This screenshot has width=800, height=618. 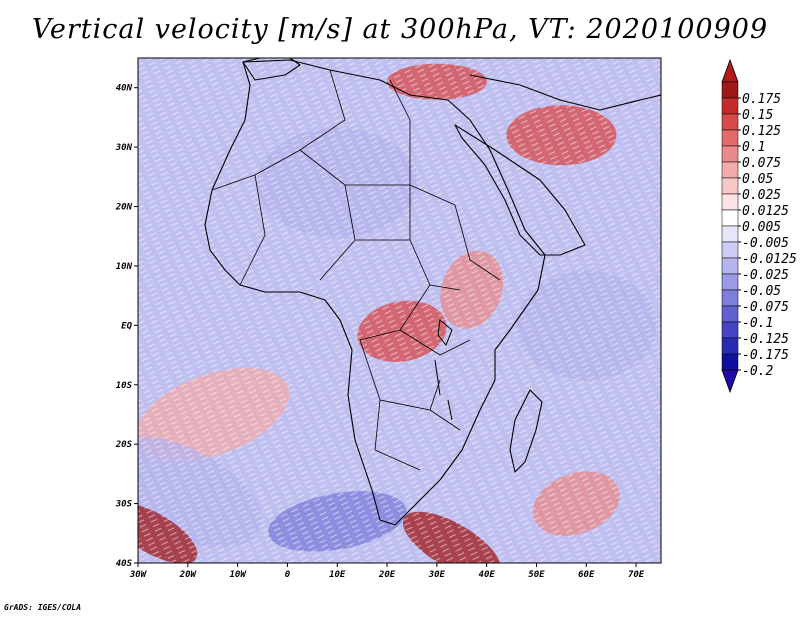 I want to click on y-tick-label: 10S, so click(x=124, y=386).